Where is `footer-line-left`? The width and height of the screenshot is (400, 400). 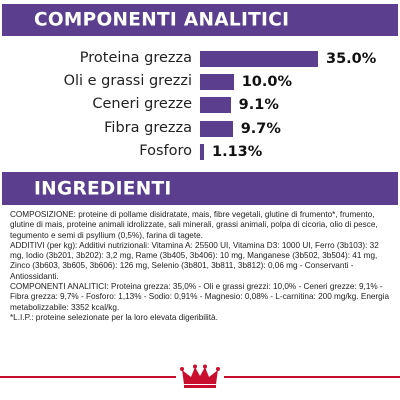
footer-line-left is located at coordinates (88, 377).